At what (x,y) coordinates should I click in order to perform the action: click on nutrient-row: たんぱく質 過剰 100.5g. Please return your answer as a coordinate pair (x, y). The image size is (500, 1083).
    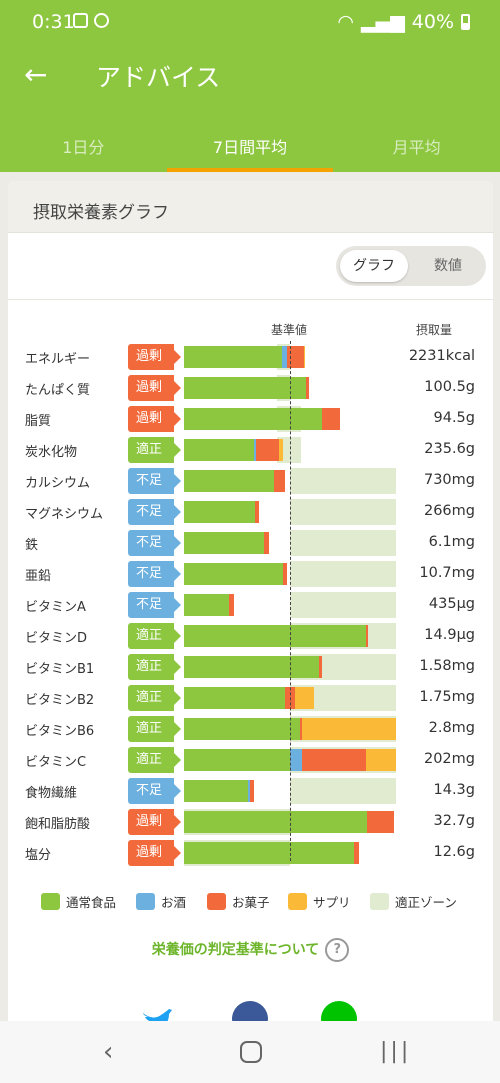
    Looking at the image, I should click on (250, 388).